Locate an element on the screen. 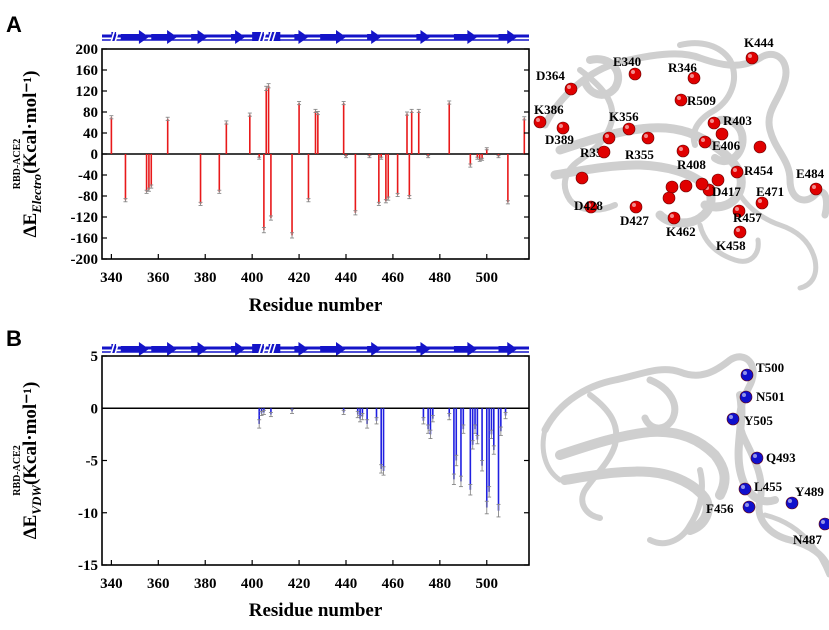  y-tick-label: -80 is located at coordinates (88, 197).